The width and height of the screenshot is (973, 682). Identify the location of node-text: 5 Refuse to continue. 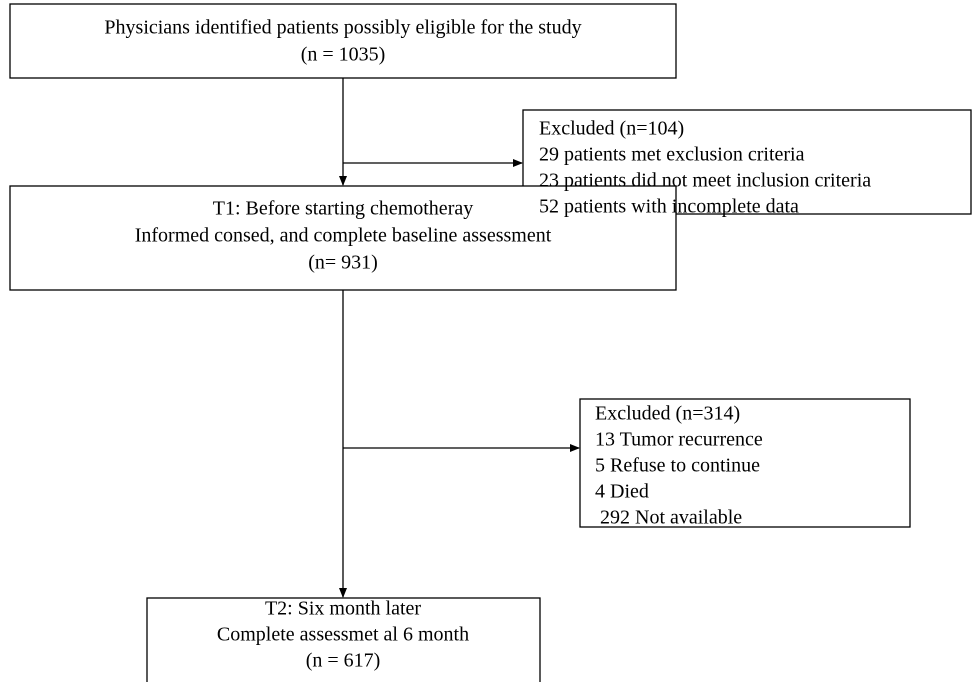
(677, 466).